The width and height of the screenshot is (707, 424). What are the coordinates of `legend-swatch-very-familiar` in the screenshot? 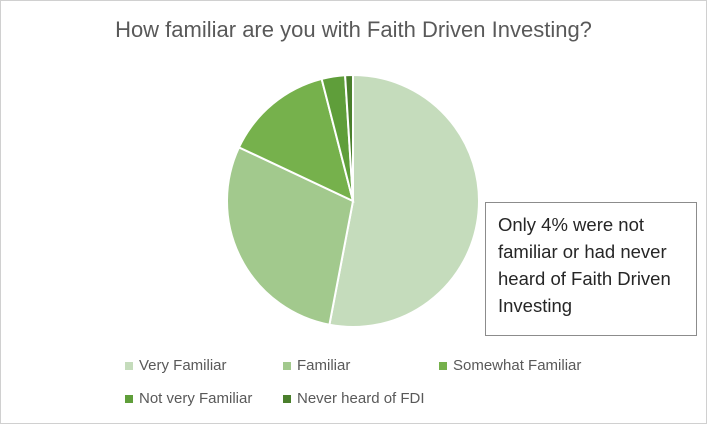 It's located at (129, 365).